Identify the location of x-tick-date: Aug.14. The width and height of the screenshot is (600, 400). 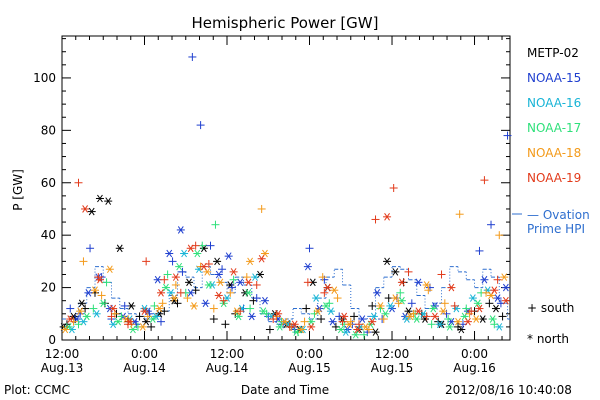
(227, 368).